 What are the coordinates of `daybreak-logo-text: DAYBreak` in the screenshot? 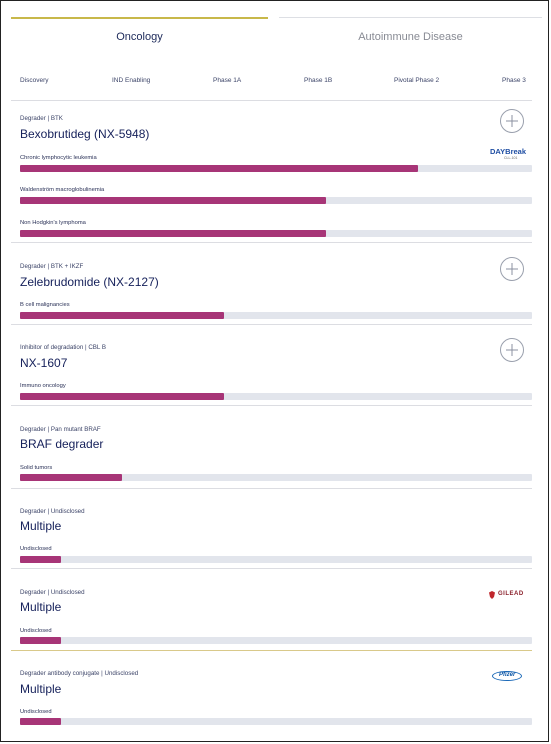 It's located at (508, 151).